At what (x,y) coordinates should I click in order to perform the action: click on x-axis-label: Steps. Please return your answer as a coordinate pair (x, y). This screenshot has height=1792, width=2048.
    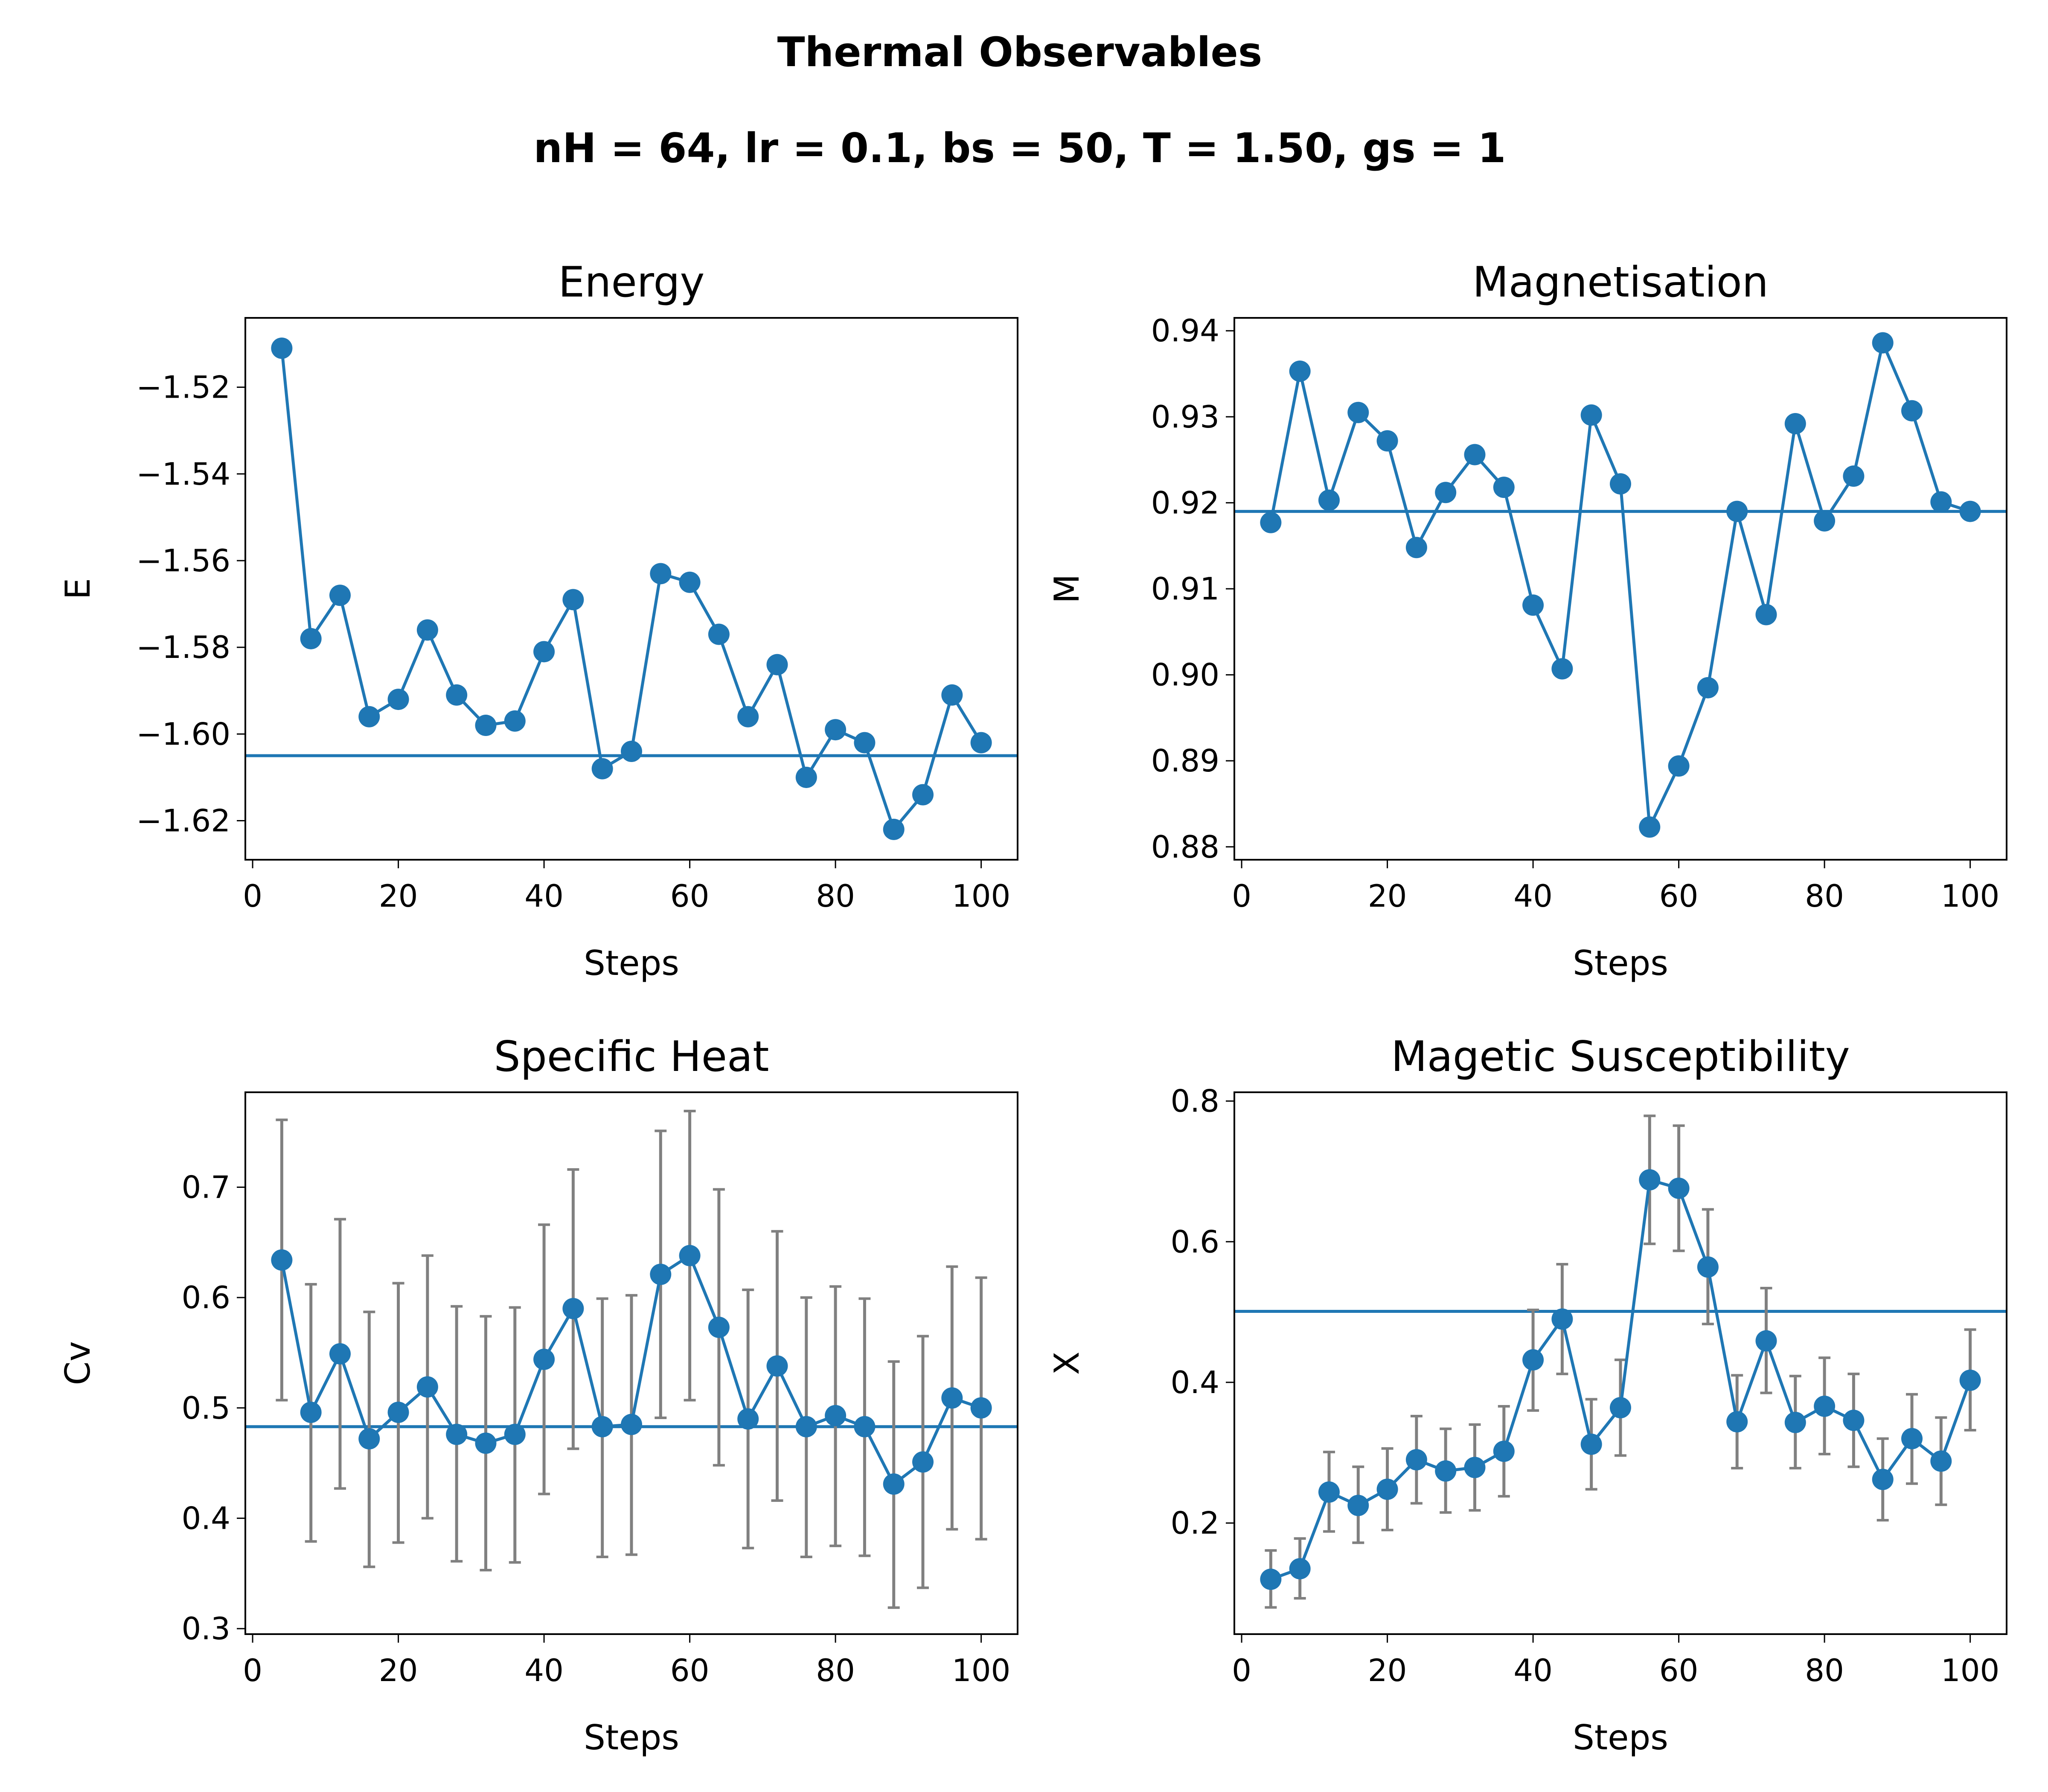
    Looking at the image, I should click on (1620, 1737).